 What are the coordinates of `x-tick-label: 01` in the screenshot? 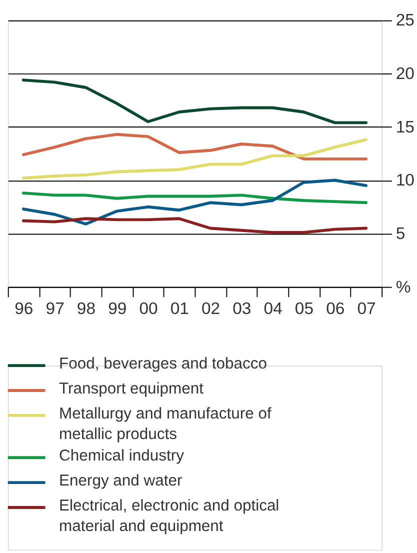 It's located at (179, 308).